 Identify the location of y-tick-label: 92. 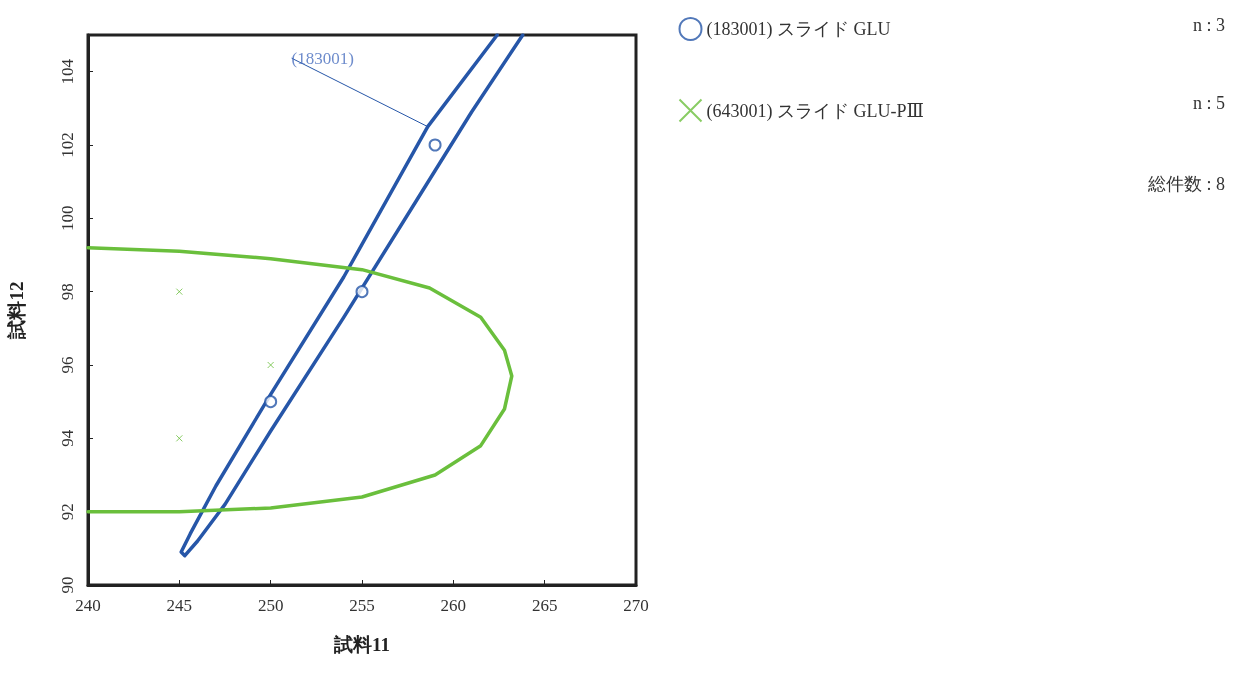
(67, 512).